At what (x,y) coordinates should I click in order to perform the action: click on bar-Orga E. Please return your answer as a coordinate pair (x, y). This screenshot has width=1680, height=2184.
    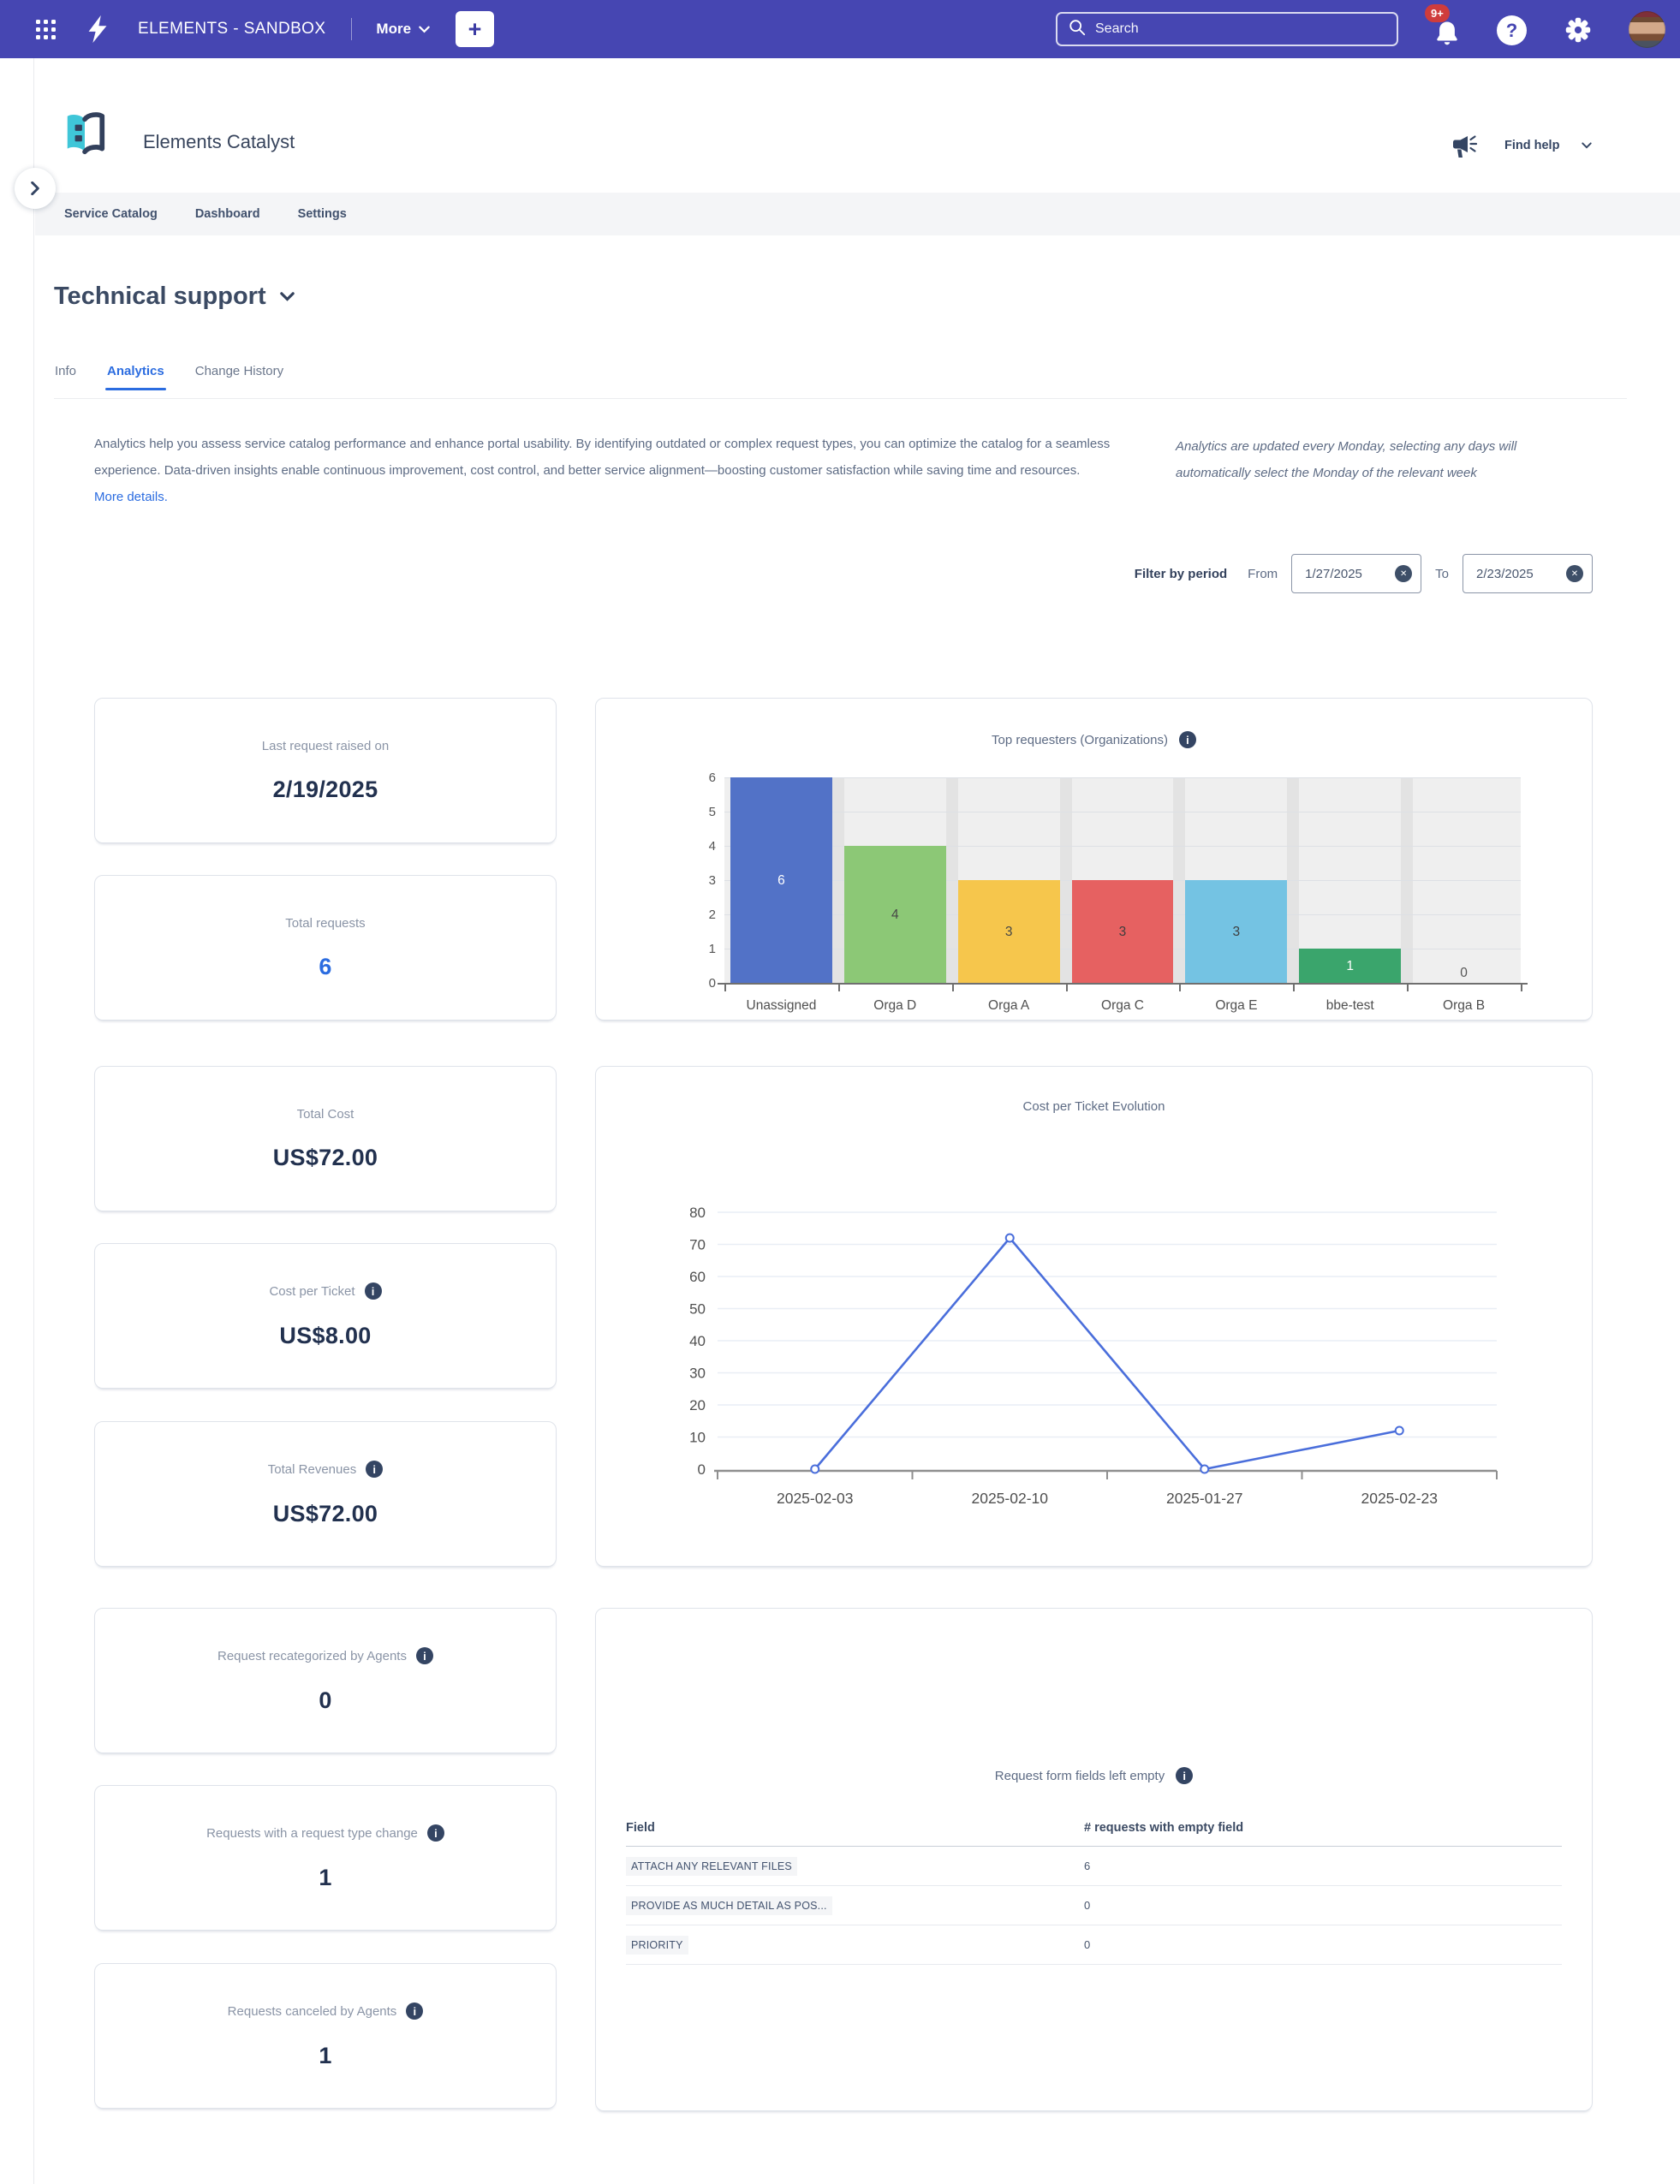
    Looking at the image, I should click on (1236, 932).